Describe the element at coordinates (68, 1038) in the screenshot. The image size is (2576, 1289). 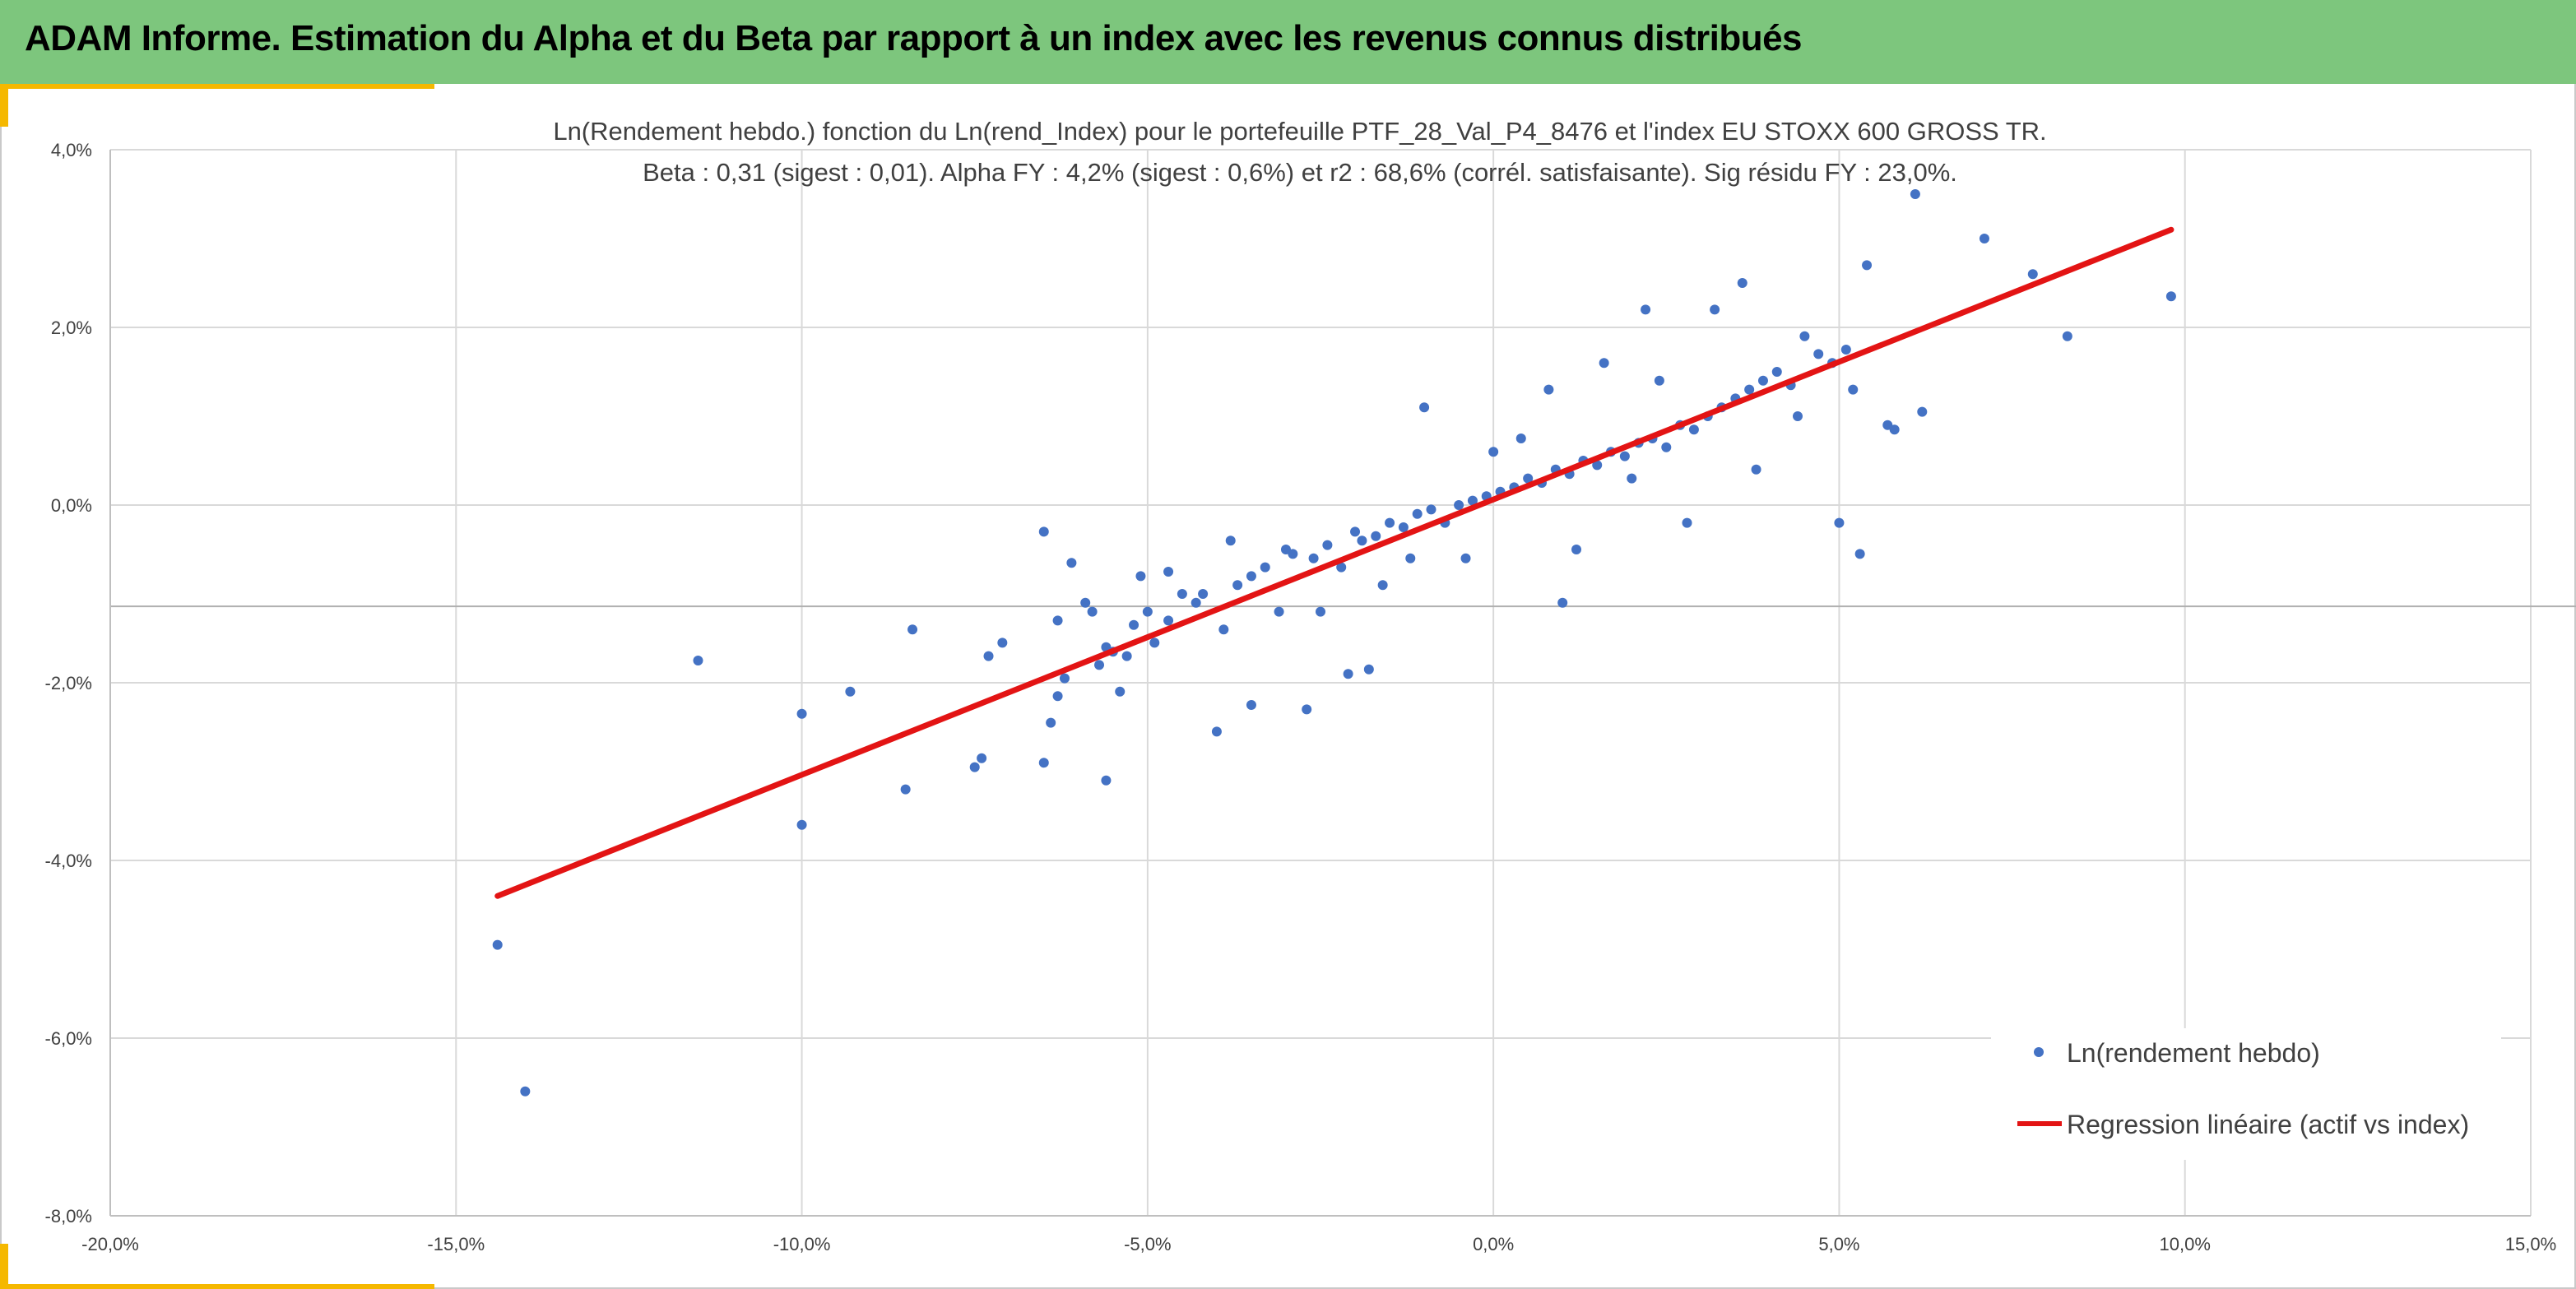
I see `y-tick-label: -6,0%` at that location.